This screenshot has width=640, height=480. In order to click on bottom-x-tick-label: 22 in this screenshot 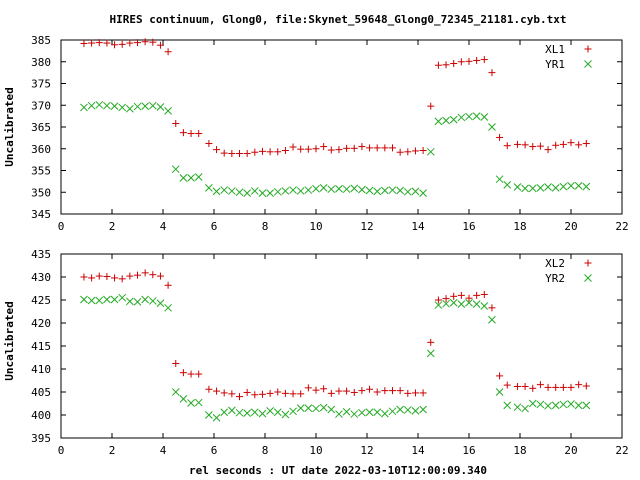, I will do `click(621, 450)`.